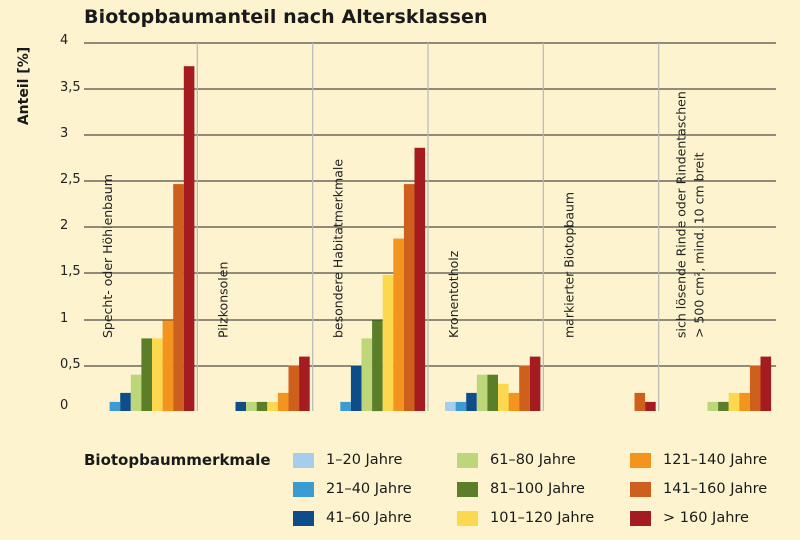 The width and height of the screenshot is (800, 540). Describe the element at coordinates (453, 294) in the screenshot. I see `category-label: Kronentotholz` at that location.